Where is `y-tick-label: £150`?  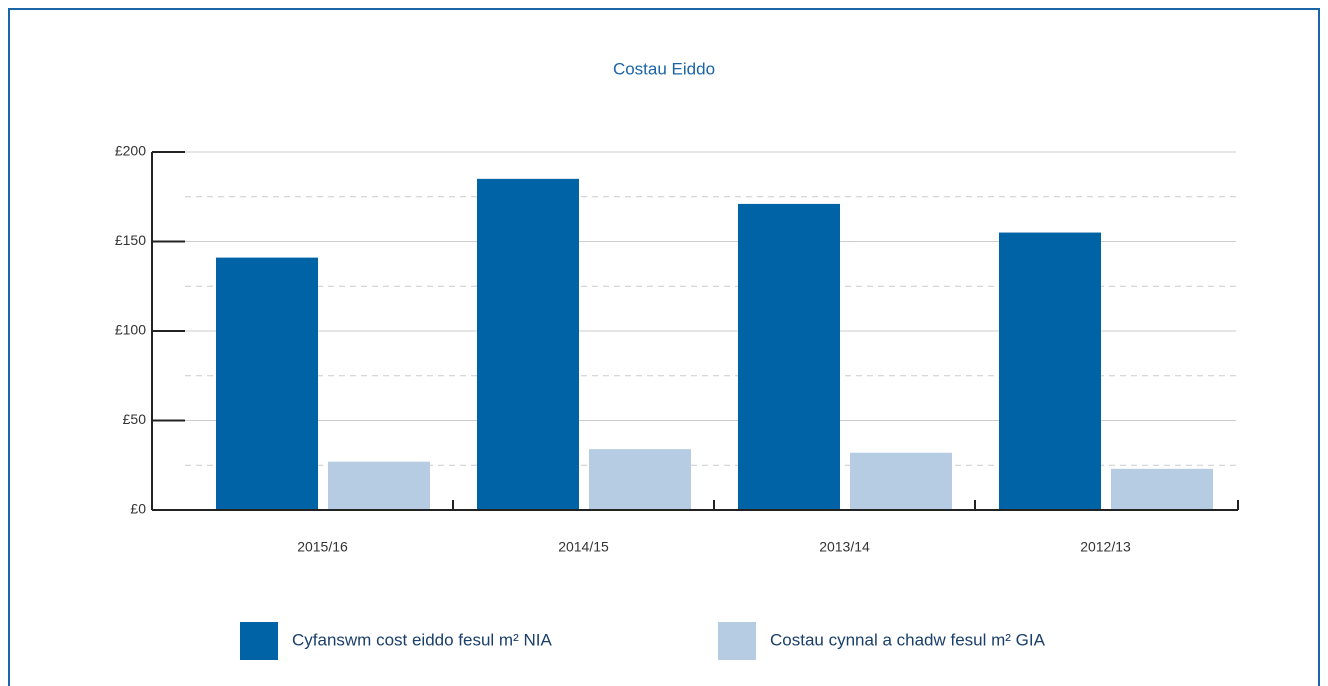
y-tick-label: £150 is located at coordinates (130, 240).